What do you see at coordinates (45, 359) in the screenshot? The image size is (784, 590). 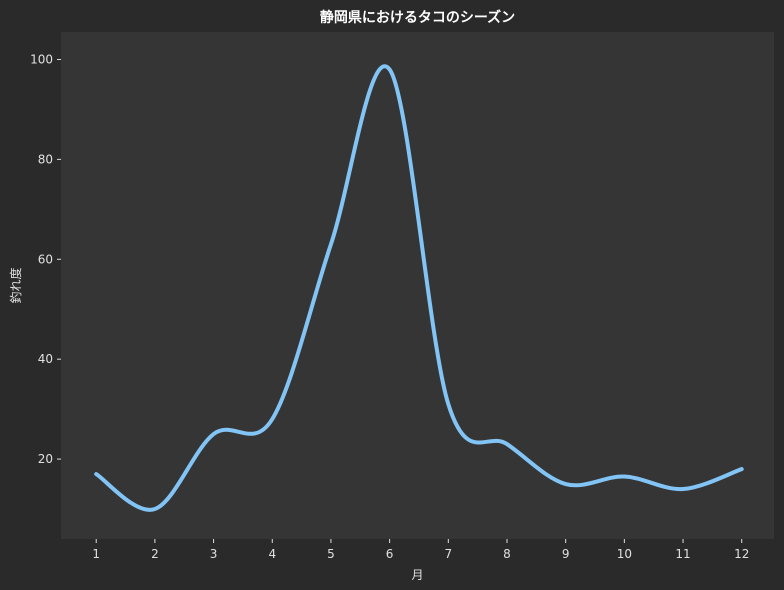 I see `y-tick-label: 40` at bounding box center [45, 359].